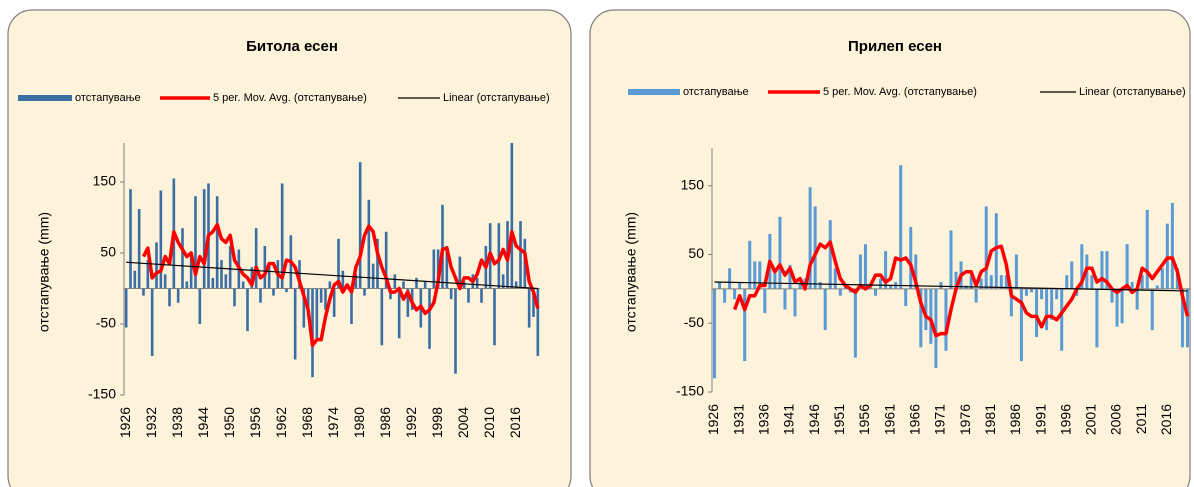 This screenshot has width=1194, height=487. I want to click on x-tick-label: 1961, so click(889, 419).